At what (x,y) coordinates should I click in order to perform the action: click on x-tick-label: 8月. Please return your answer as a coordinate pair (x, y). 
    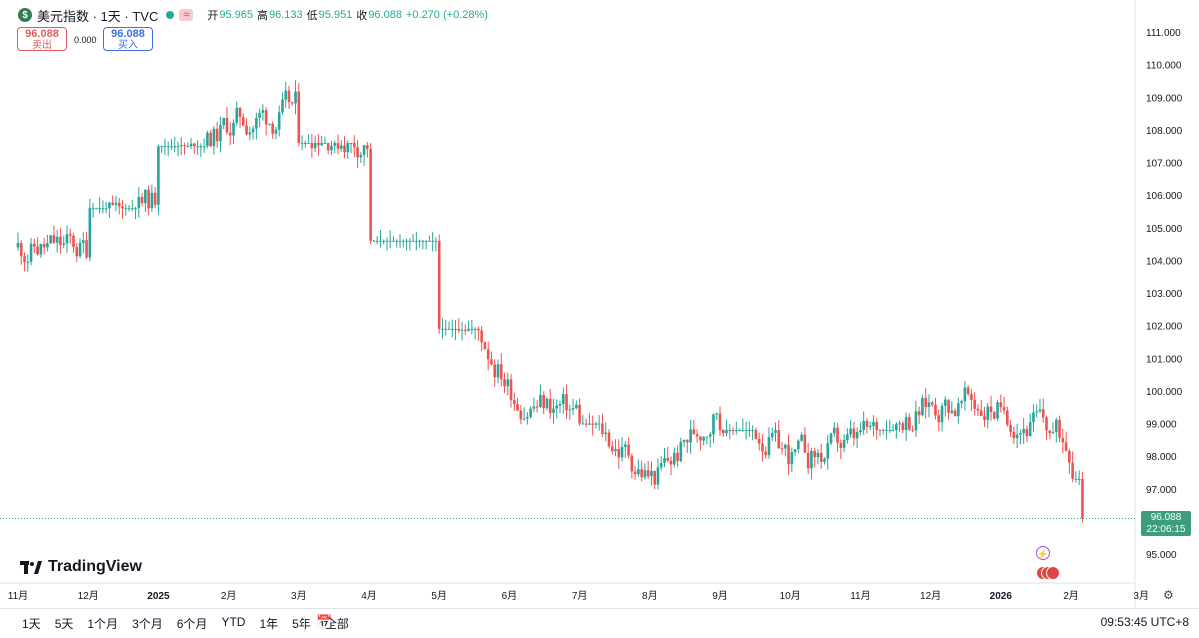
    Looking at the image, I should click on (650, 596).